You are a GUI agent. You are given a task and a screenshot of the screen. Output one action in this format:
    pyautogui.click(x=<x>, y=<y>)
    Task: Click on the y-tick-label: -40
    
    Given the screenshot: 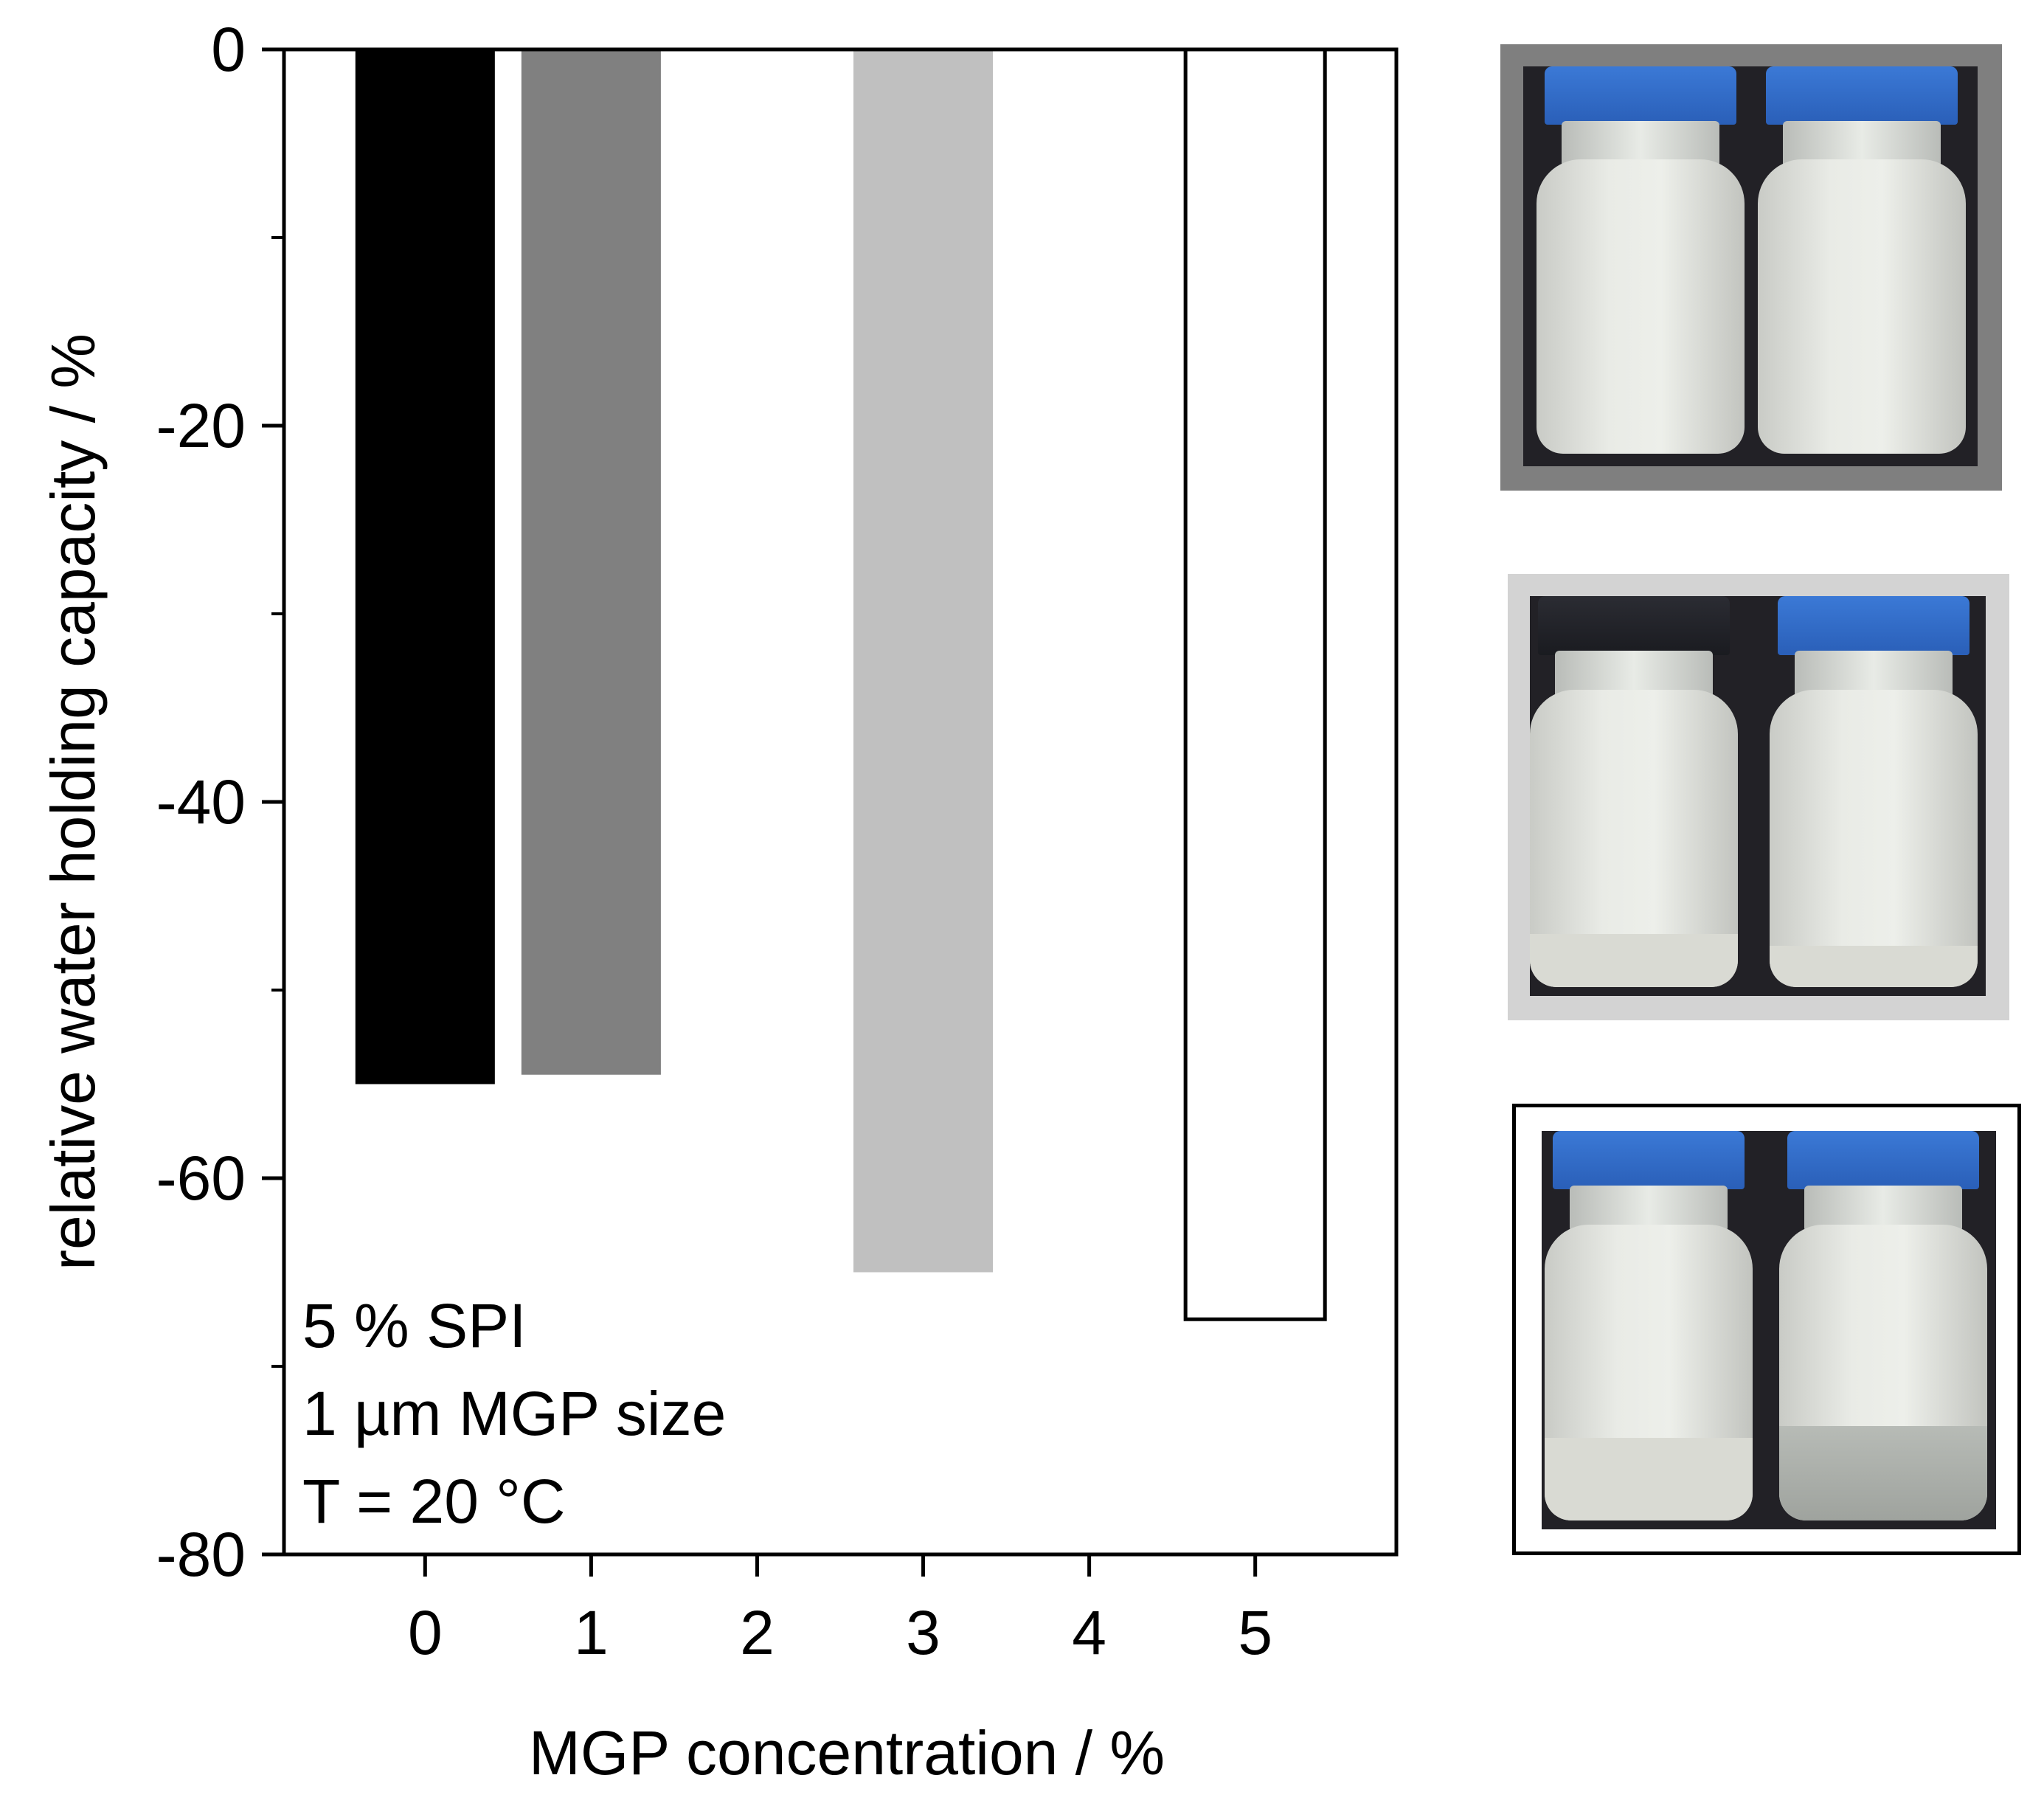 What is the action you would take?
    pyautogui.click(x=201, y=802)
    